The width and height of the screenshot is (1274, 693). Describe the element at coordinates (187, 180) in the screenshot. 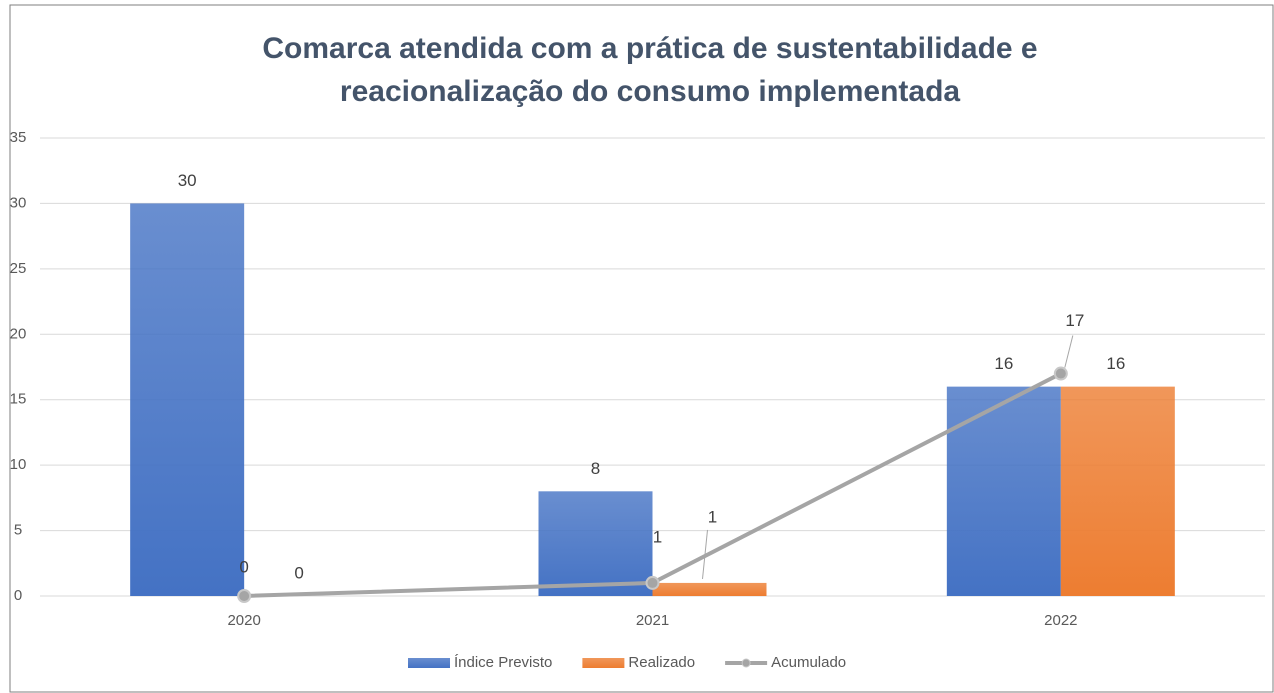

I see `data-label: 30` at that location.